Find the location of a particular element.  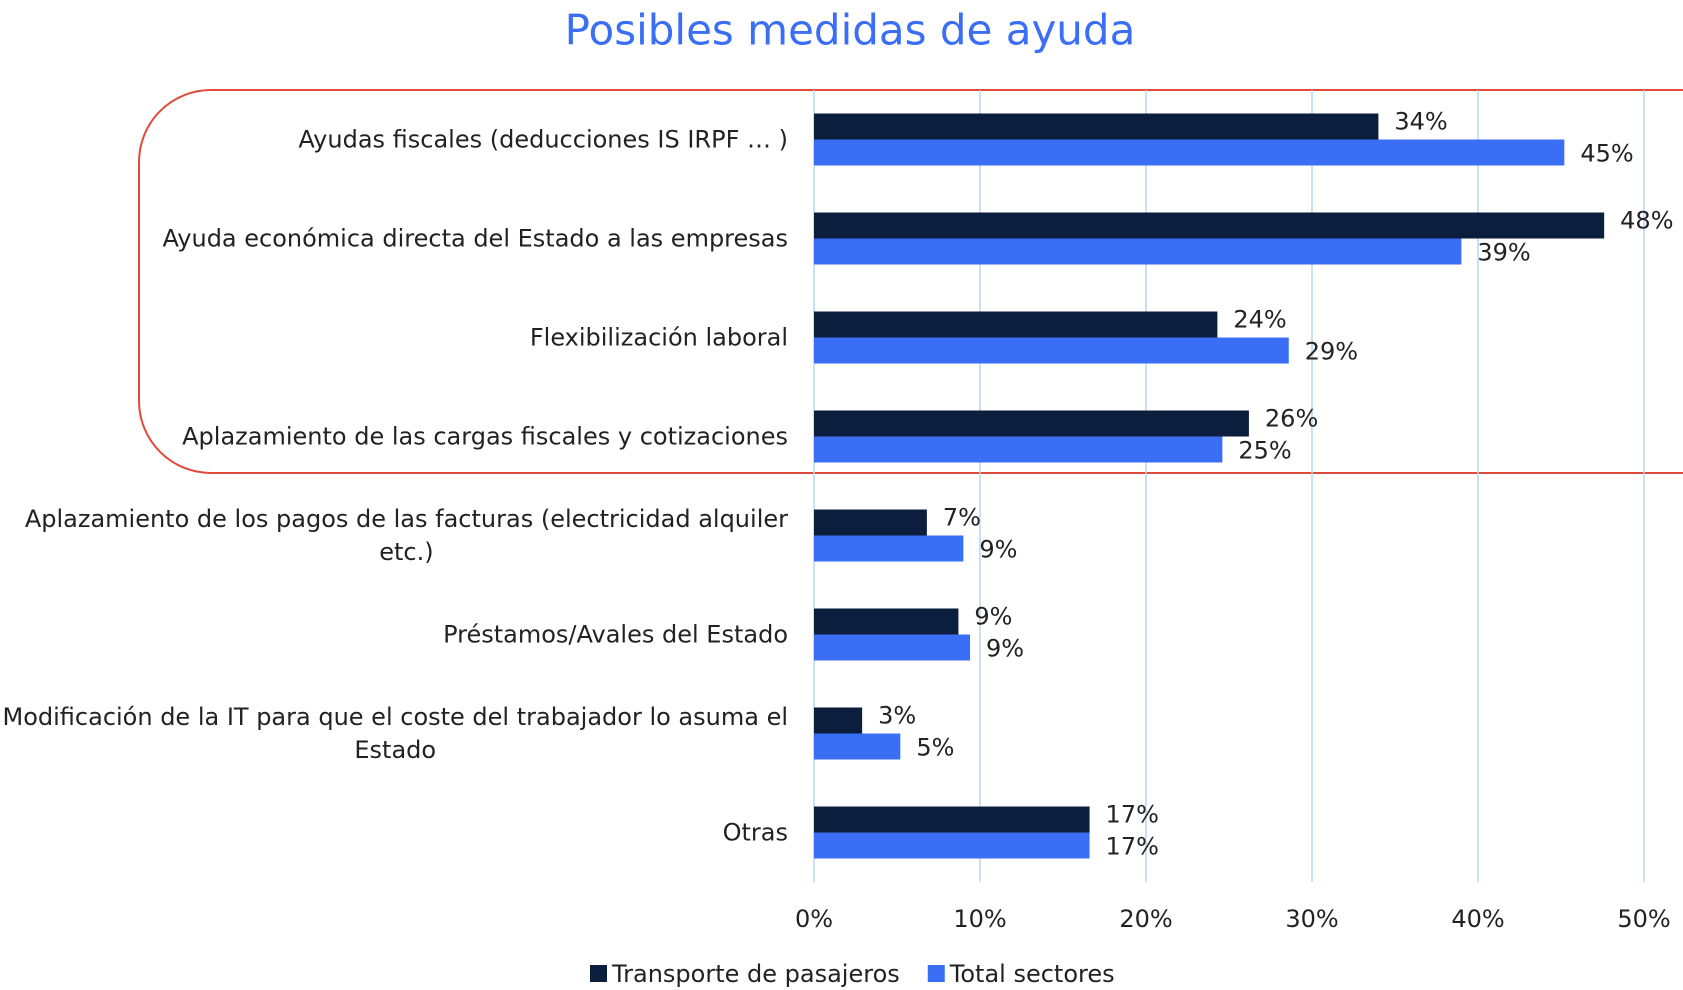

data-label: 3% is located at coordinates (897, 716).